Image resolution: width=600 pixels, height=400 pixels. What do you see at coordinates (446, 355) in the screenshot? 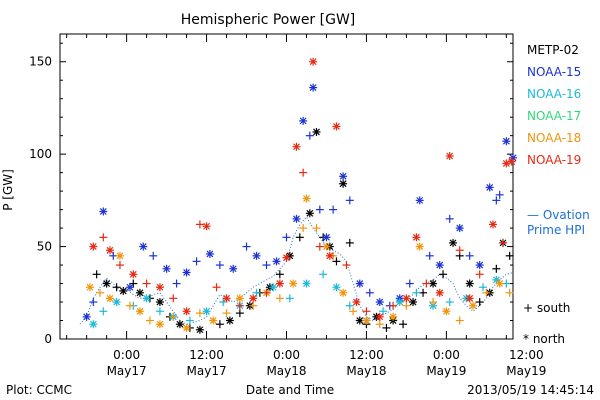
I see `x-tick-label: 0:00` at bounding box center [446, 355].